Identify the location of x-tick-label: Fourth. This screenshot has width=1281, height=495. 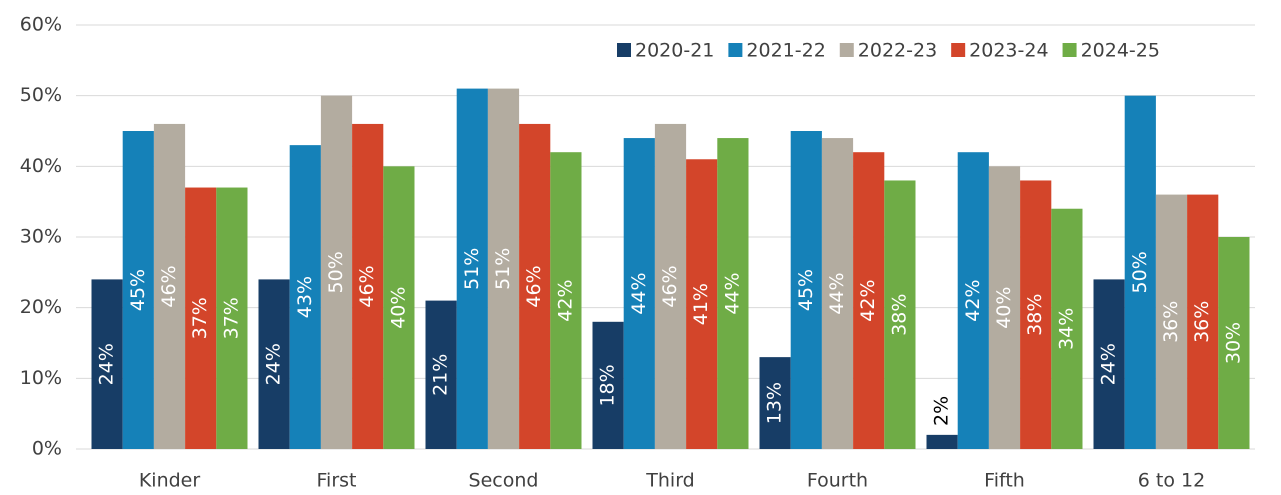
(837, 481).